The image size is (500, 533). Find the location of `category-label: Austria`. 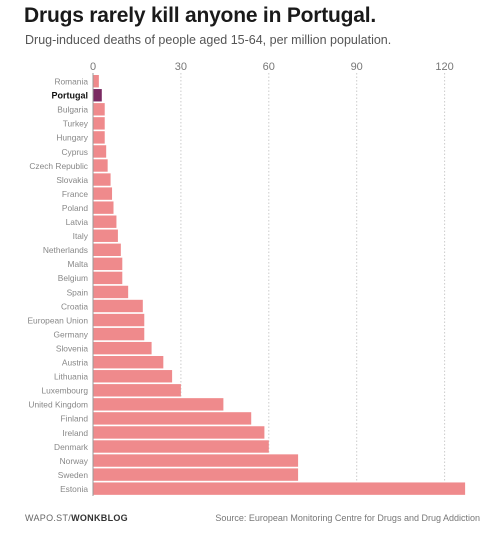

category-label: Austria is located at coordinates (75, 363).